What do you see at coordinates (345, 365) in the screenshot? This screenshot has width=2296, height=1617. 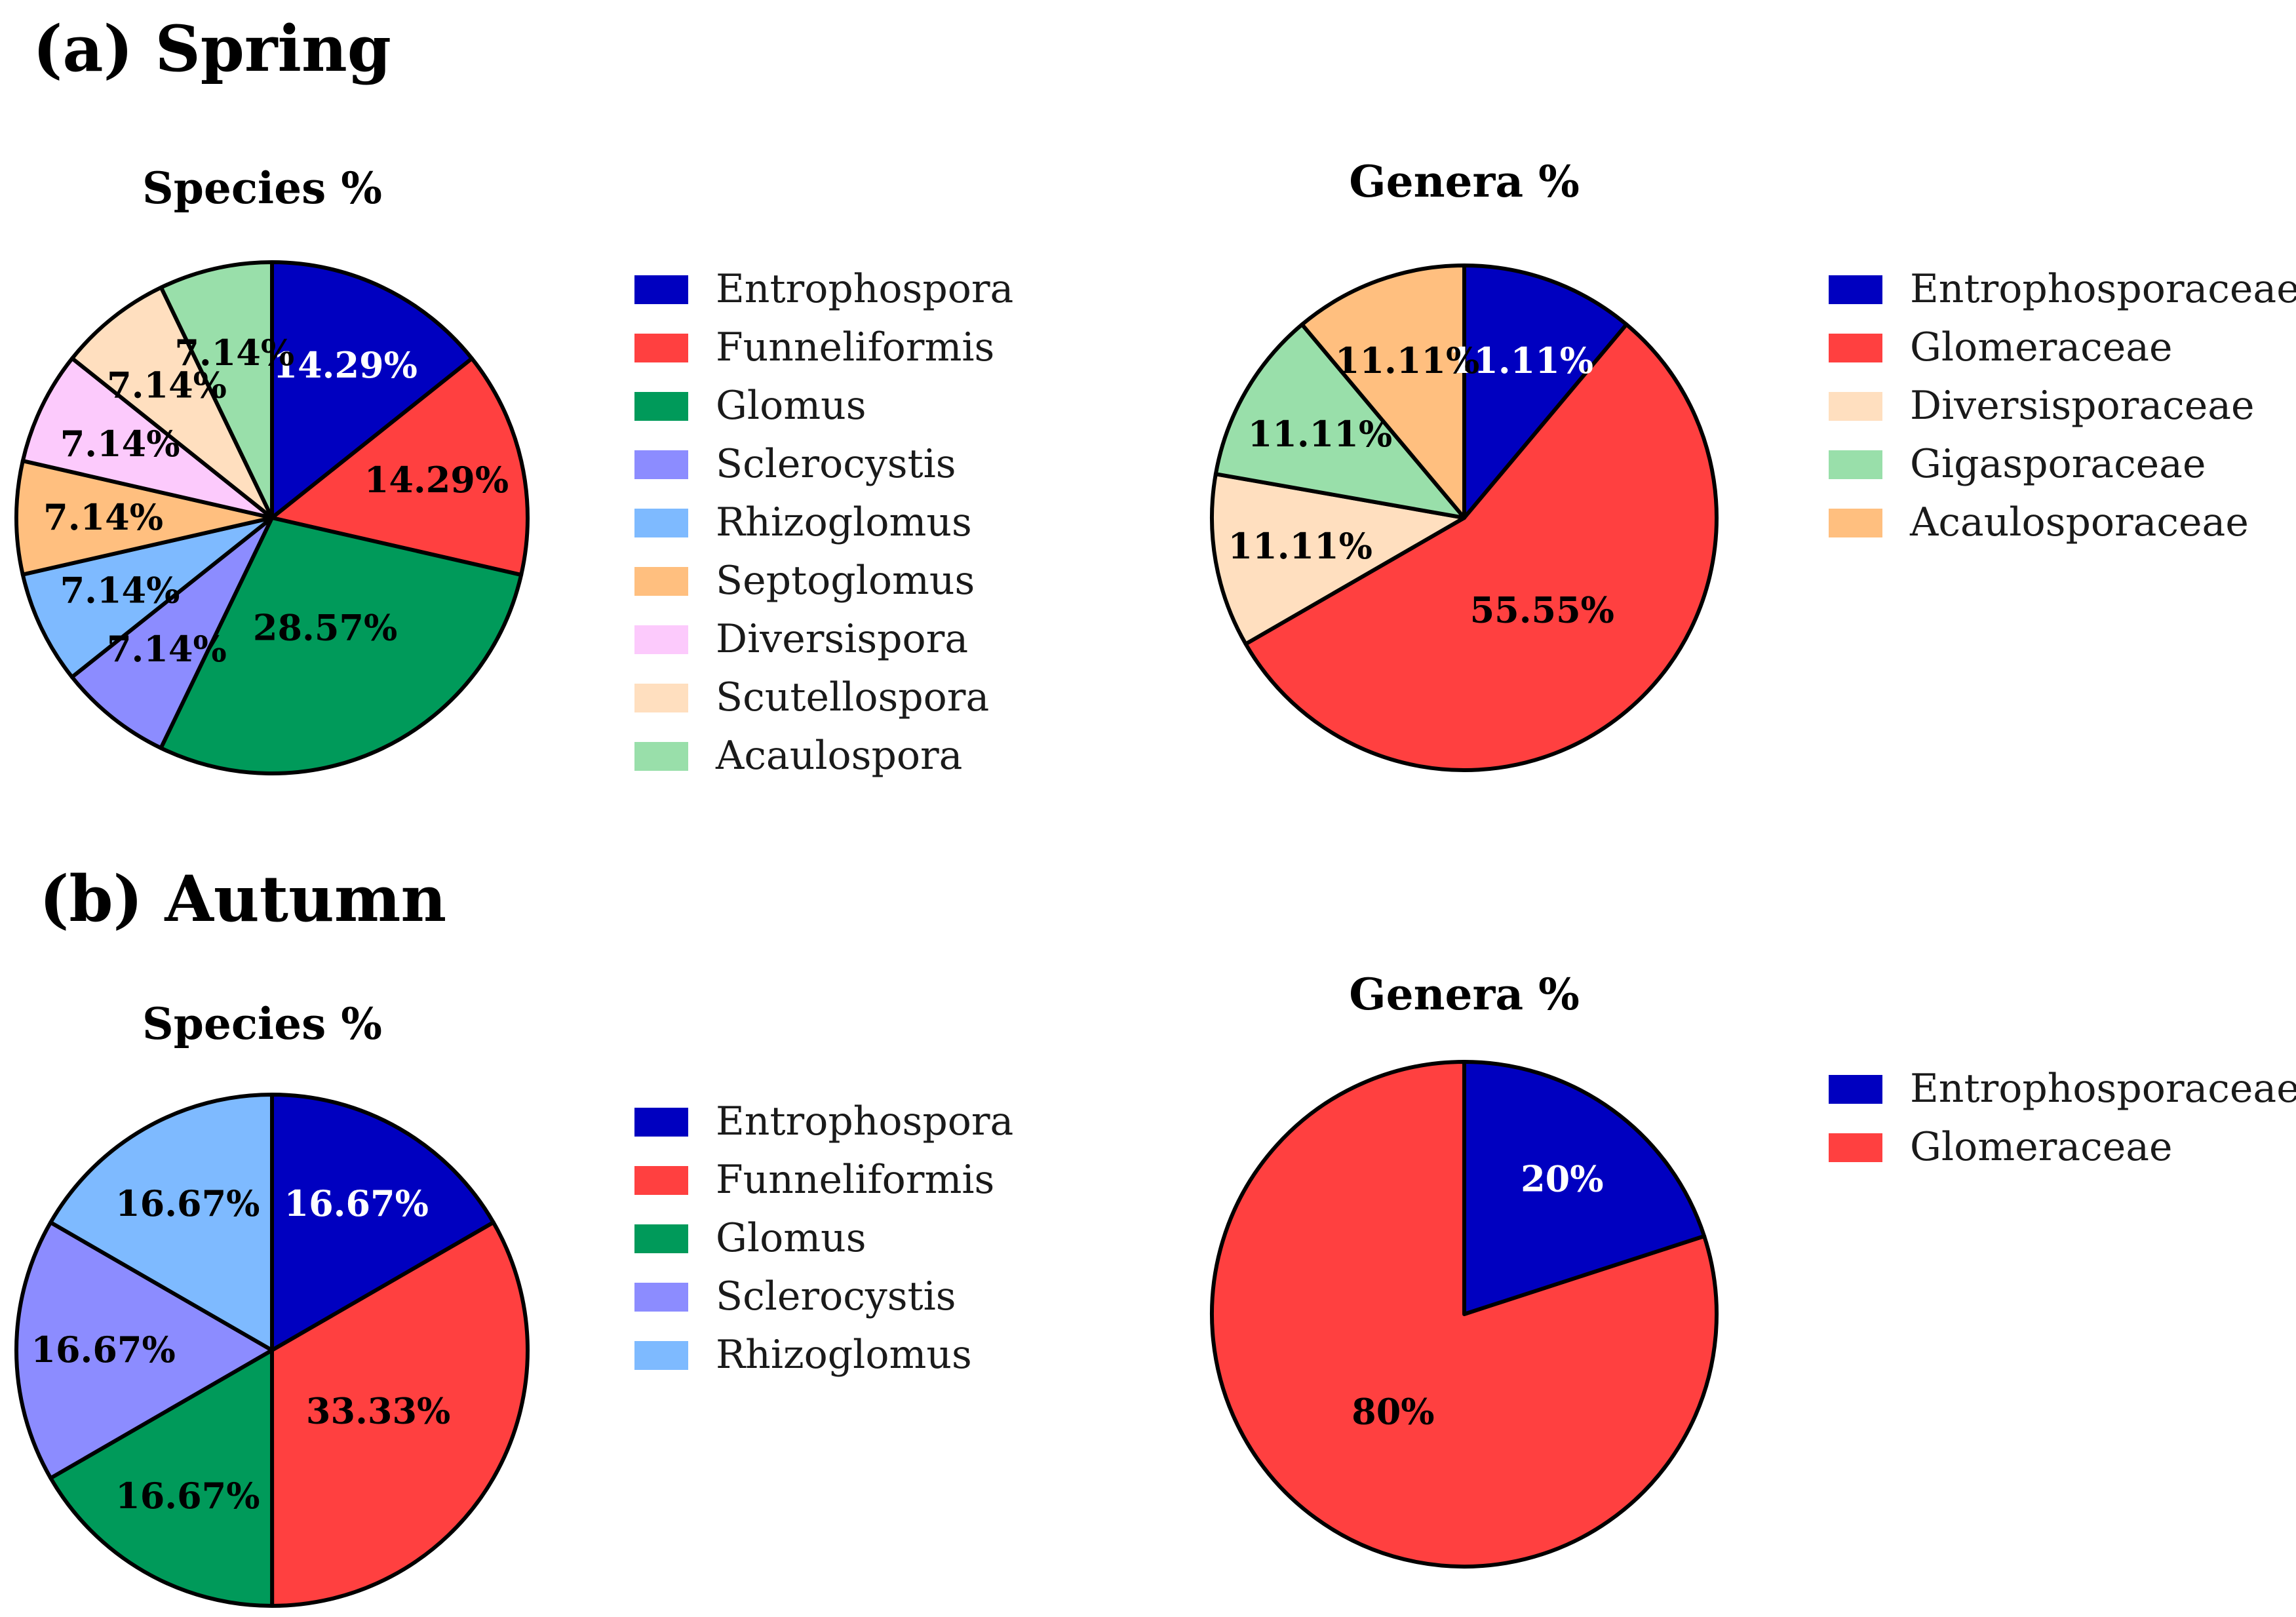 I see `slice-label-entrophospora: 14.29%` at bounding box center [345, 365].